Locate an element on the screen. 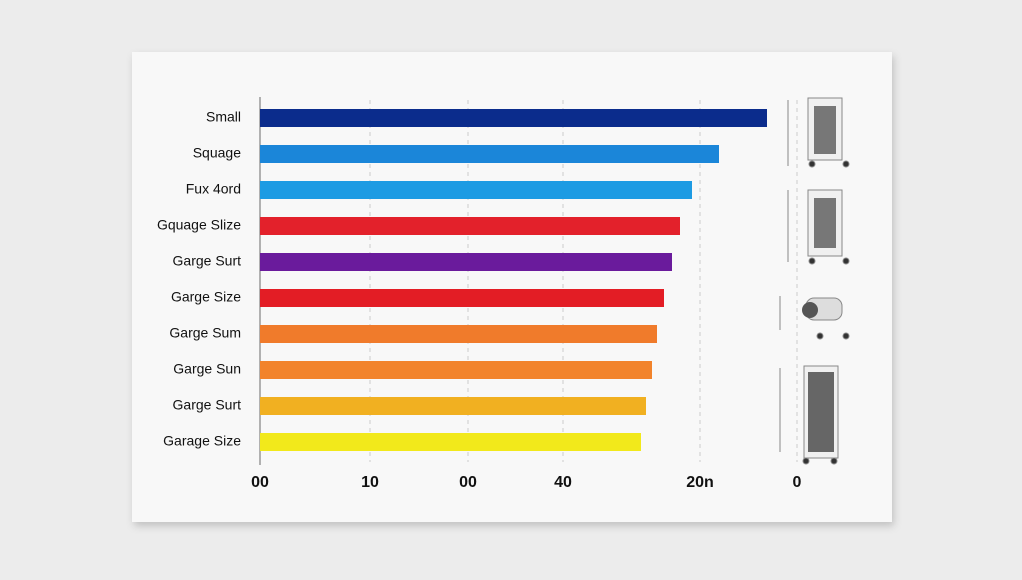  y-tick-label: Gquage Slize is located at coordinates (199, 225).